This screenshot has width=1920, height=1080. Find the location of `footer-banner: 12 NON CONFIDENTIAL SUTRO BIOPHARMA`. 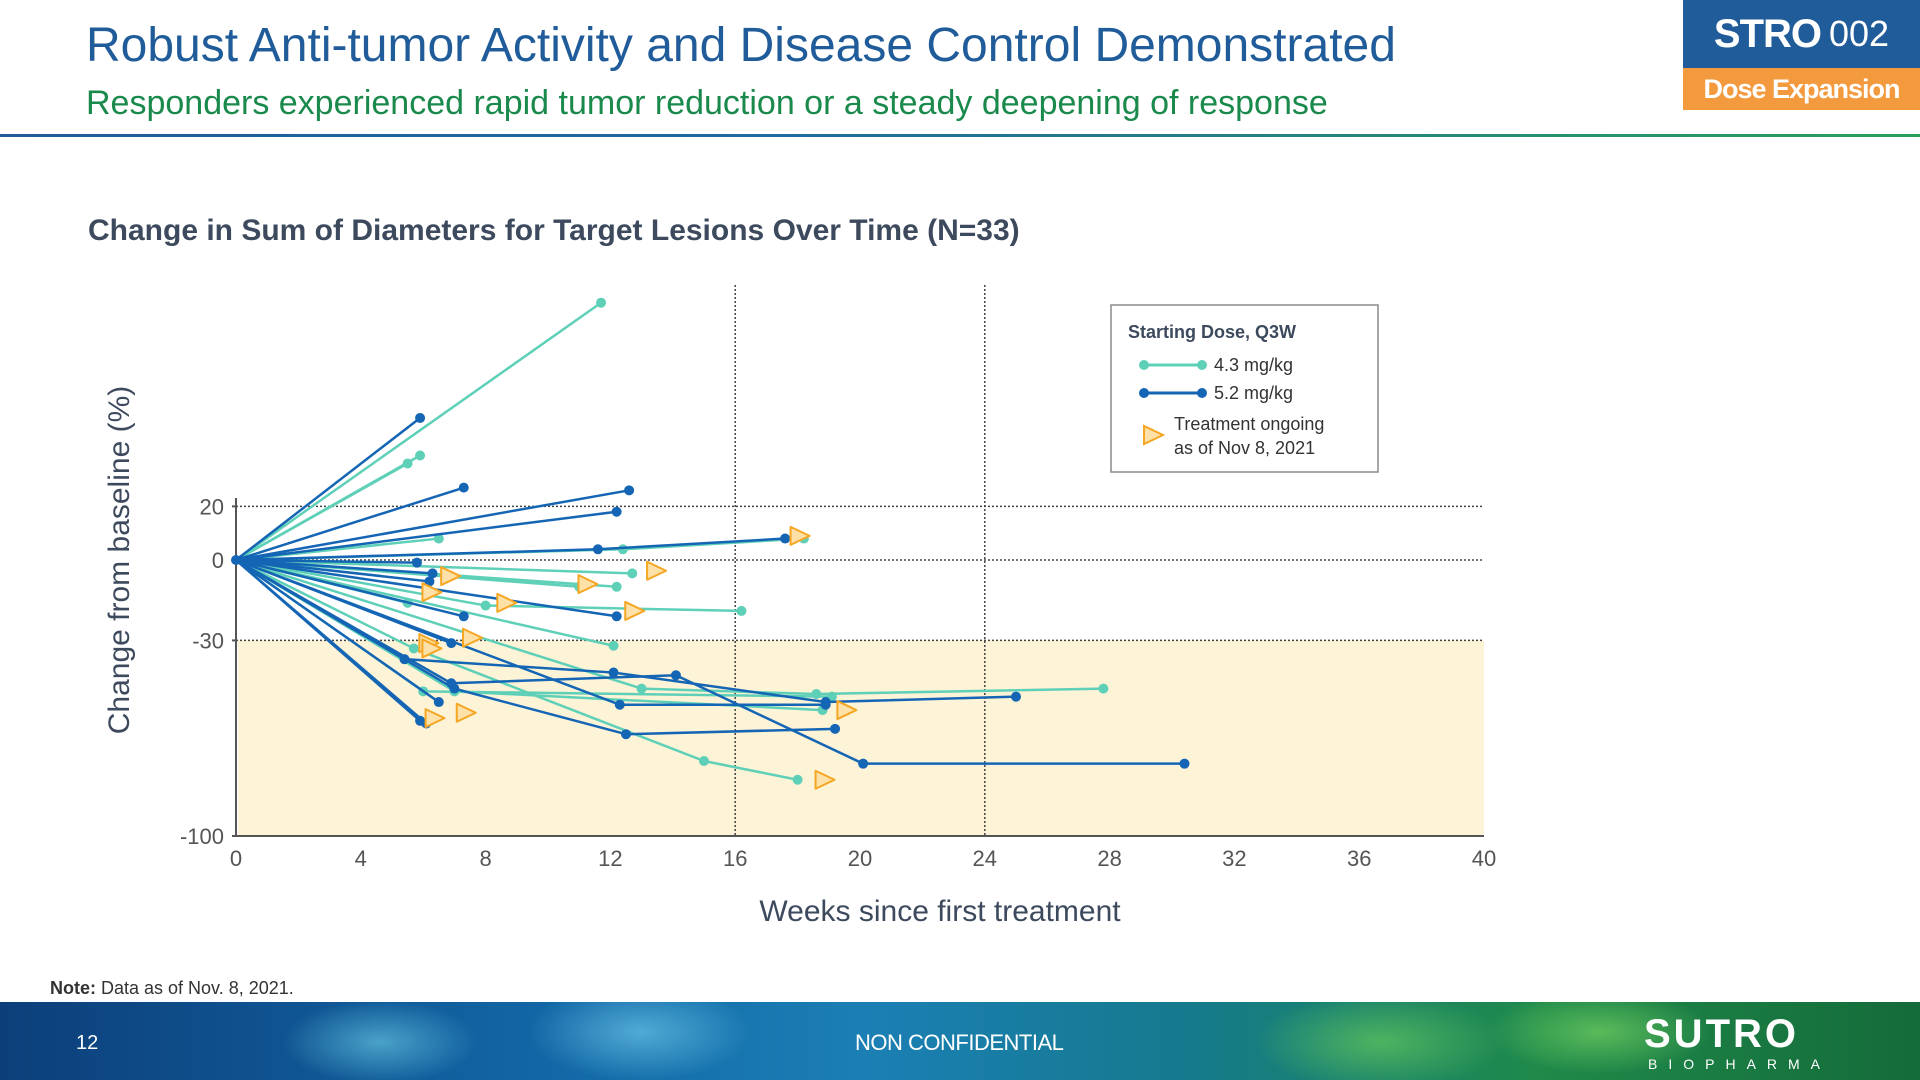

footer-banner: 12 NON CONFIDENTIAL SUTRO BIOPHARMA is located at coordinates (960, 1041).